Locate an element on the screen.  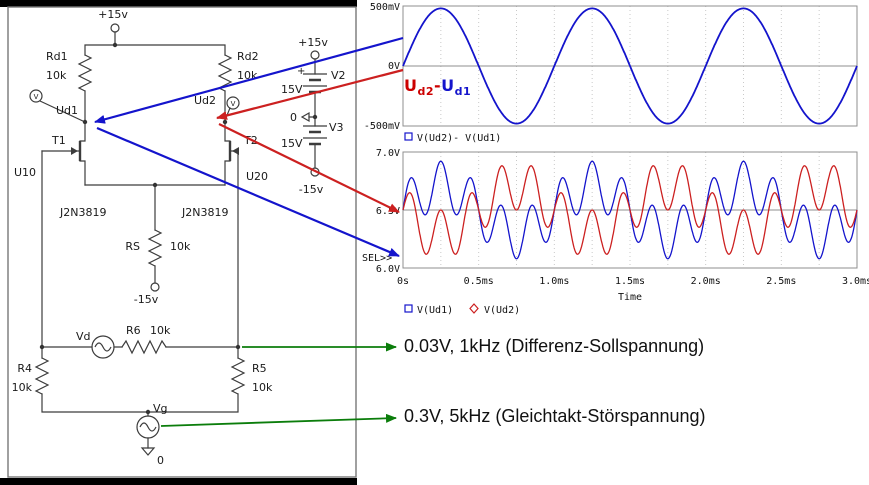
zero-node-label: 0 is located at coordinates (293, 117).